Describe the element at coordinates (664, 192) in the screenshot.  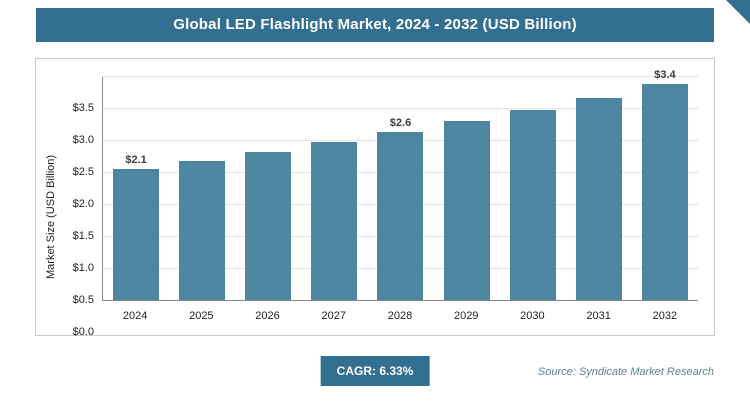
I see `bar-2032` at that location.